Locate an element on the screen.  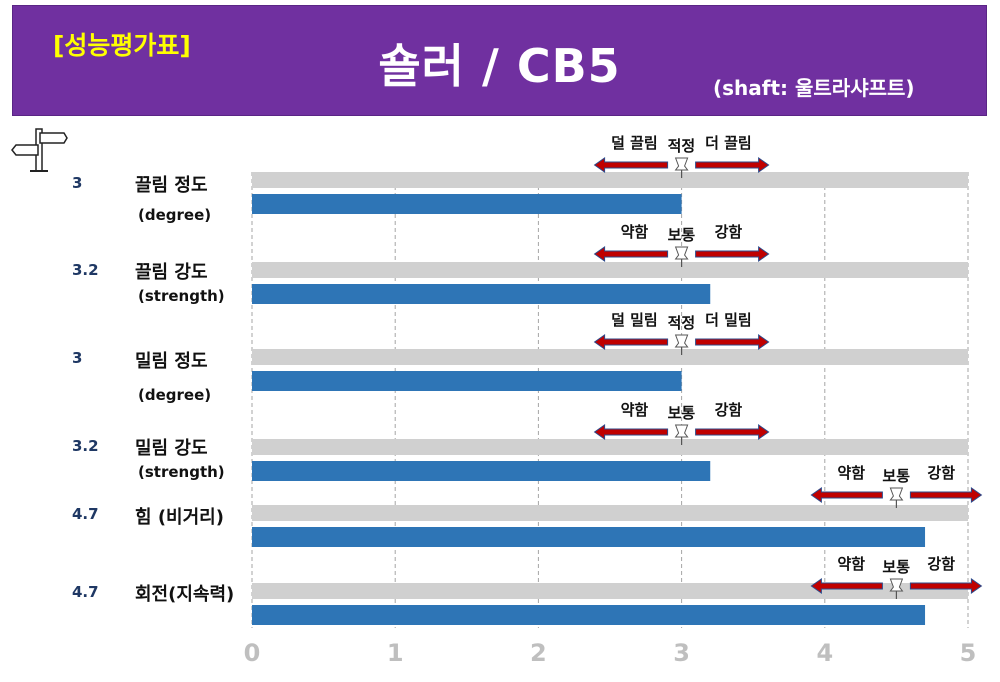
x-tick-label: 2 is located at coordinates (538, 653).